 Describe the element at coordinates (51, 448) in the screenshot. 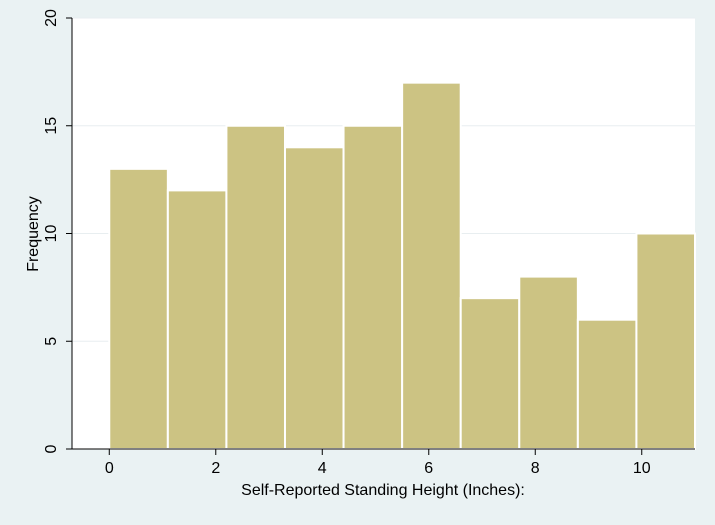

I see `y-tick-label: 0` at that location.